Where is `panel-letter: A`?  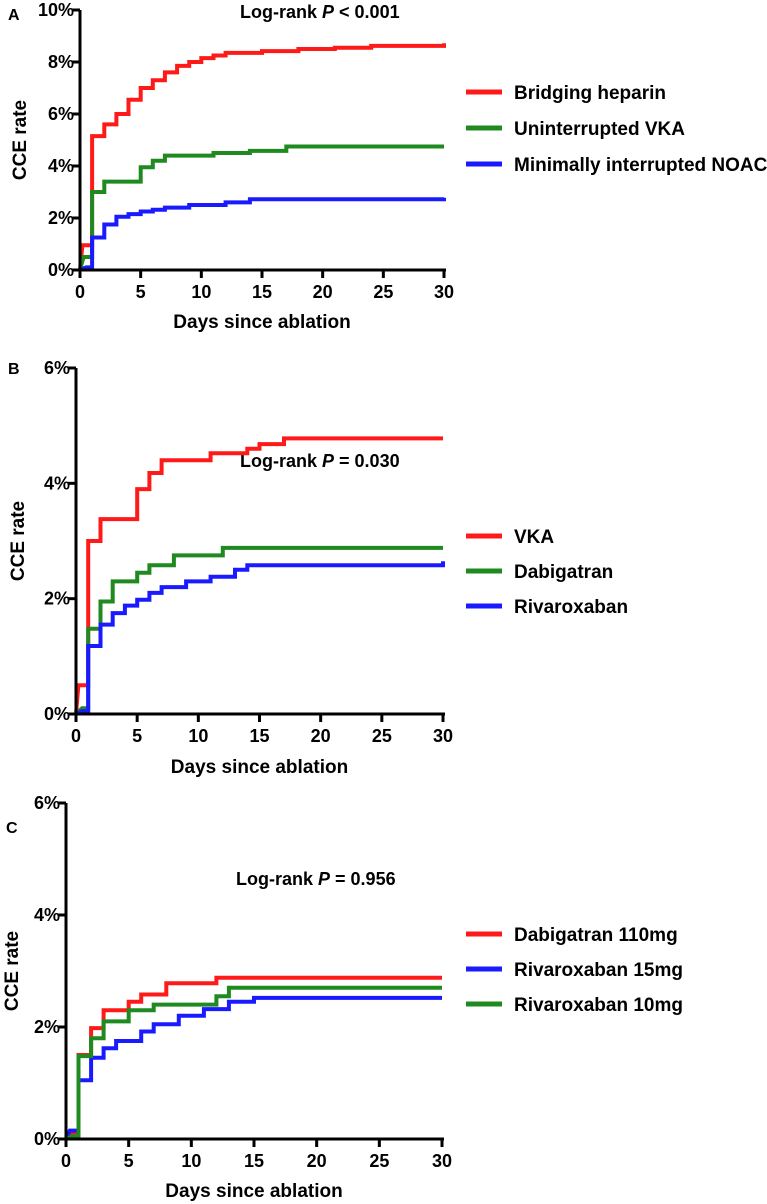 panel-letter: A is located at coordinates (14, 15).